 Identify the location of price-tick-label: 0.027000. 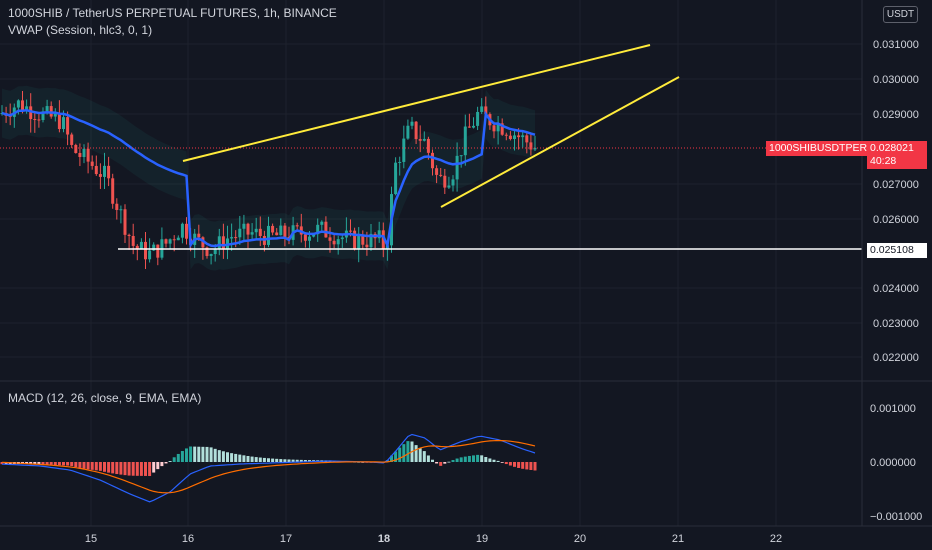
(896, 185).